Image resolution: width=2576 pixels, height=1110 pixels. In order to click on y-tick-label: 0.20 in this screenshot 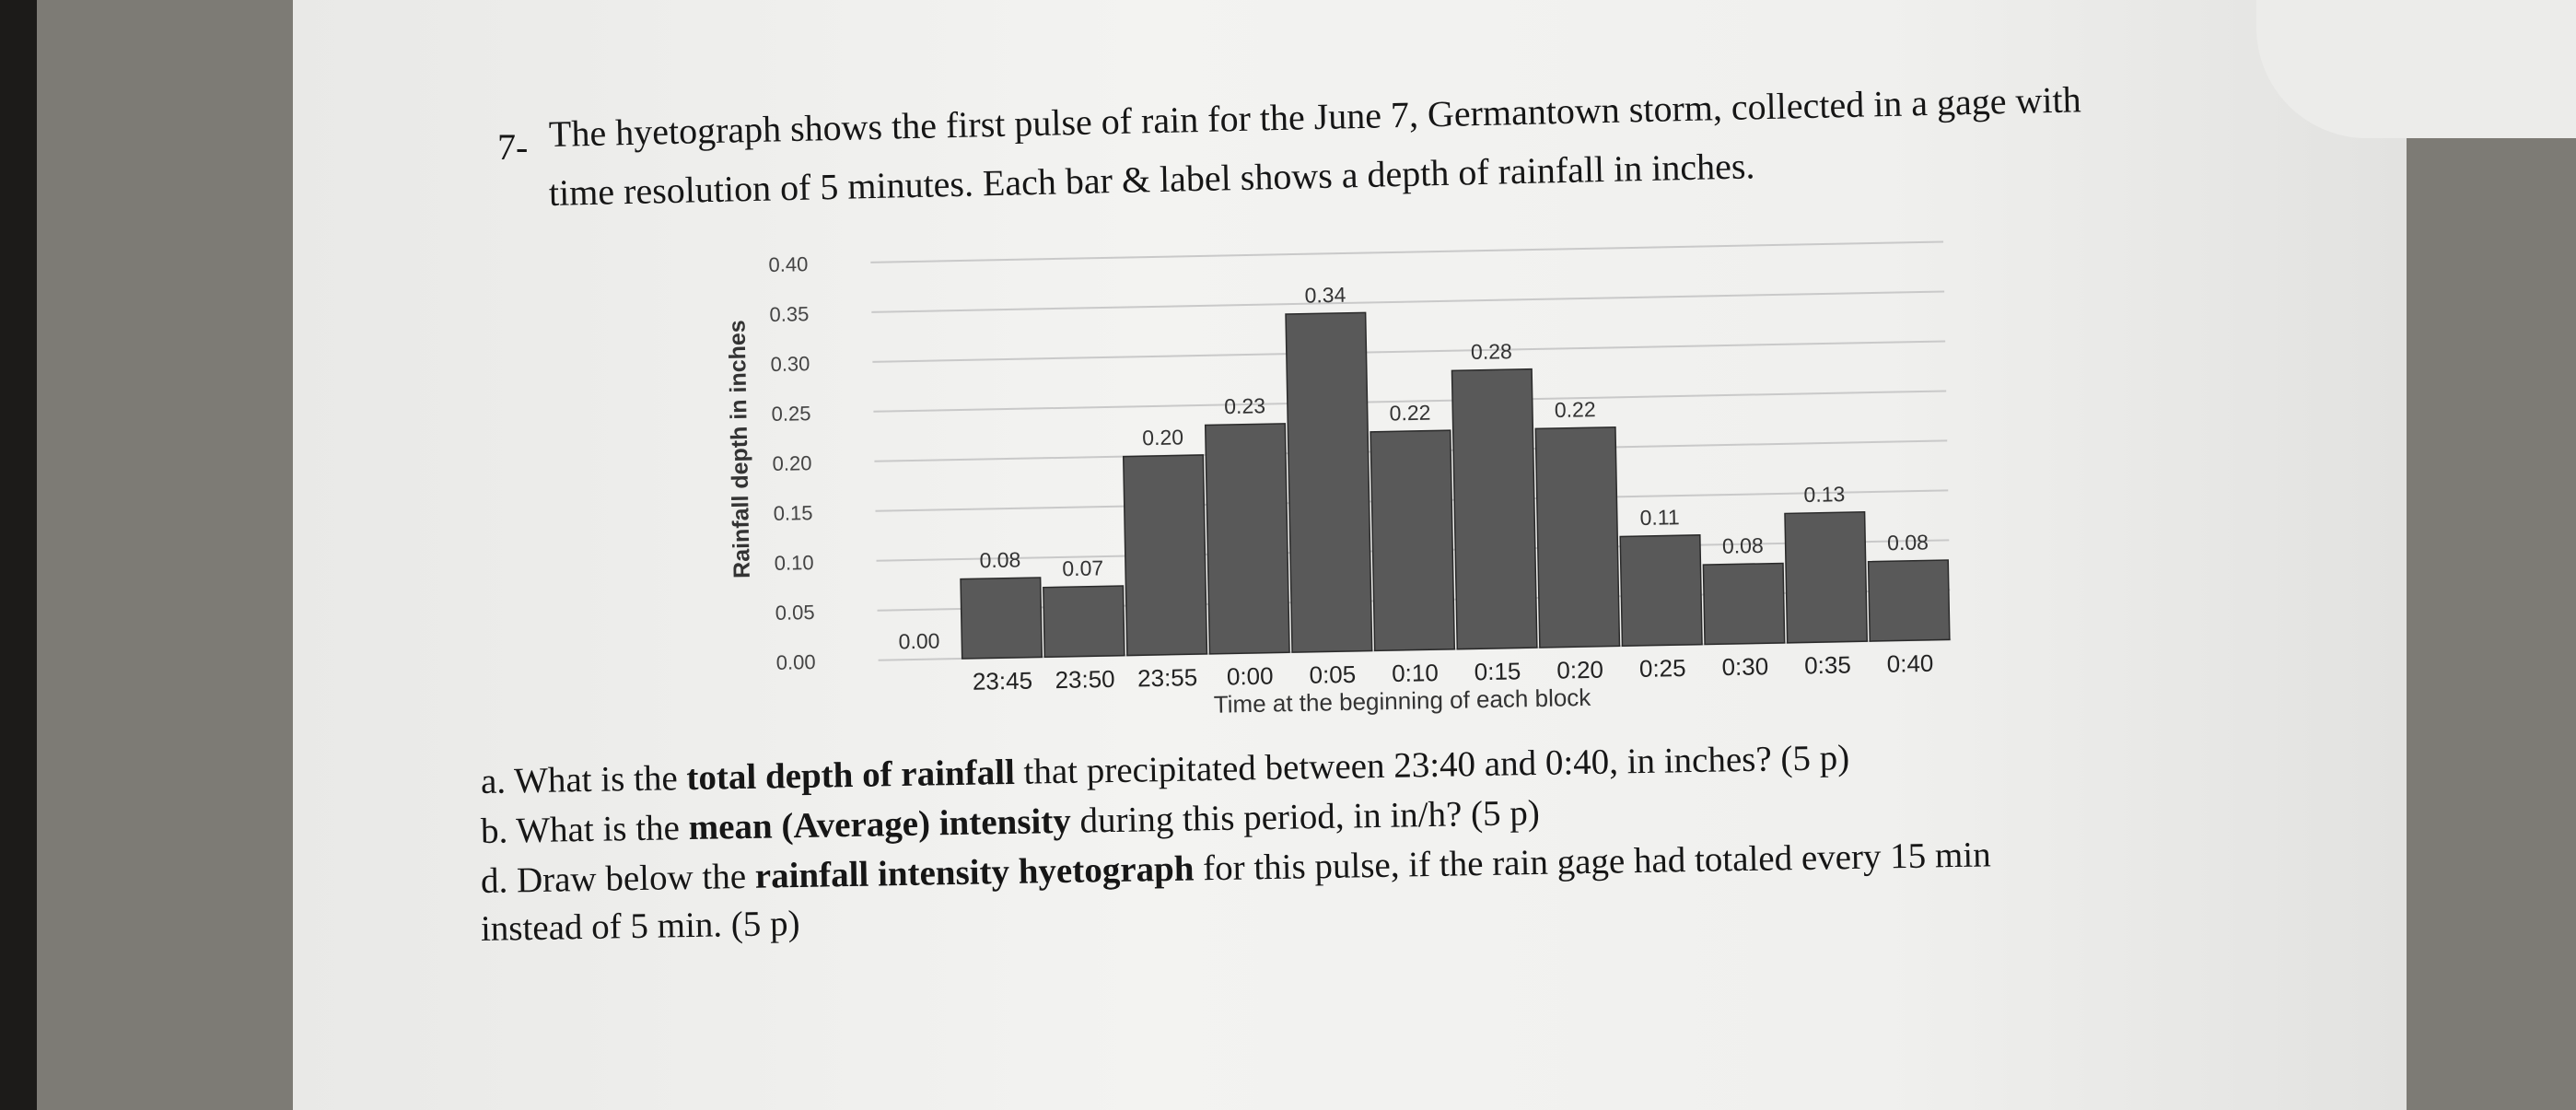, I will do `click(792, 463)`.